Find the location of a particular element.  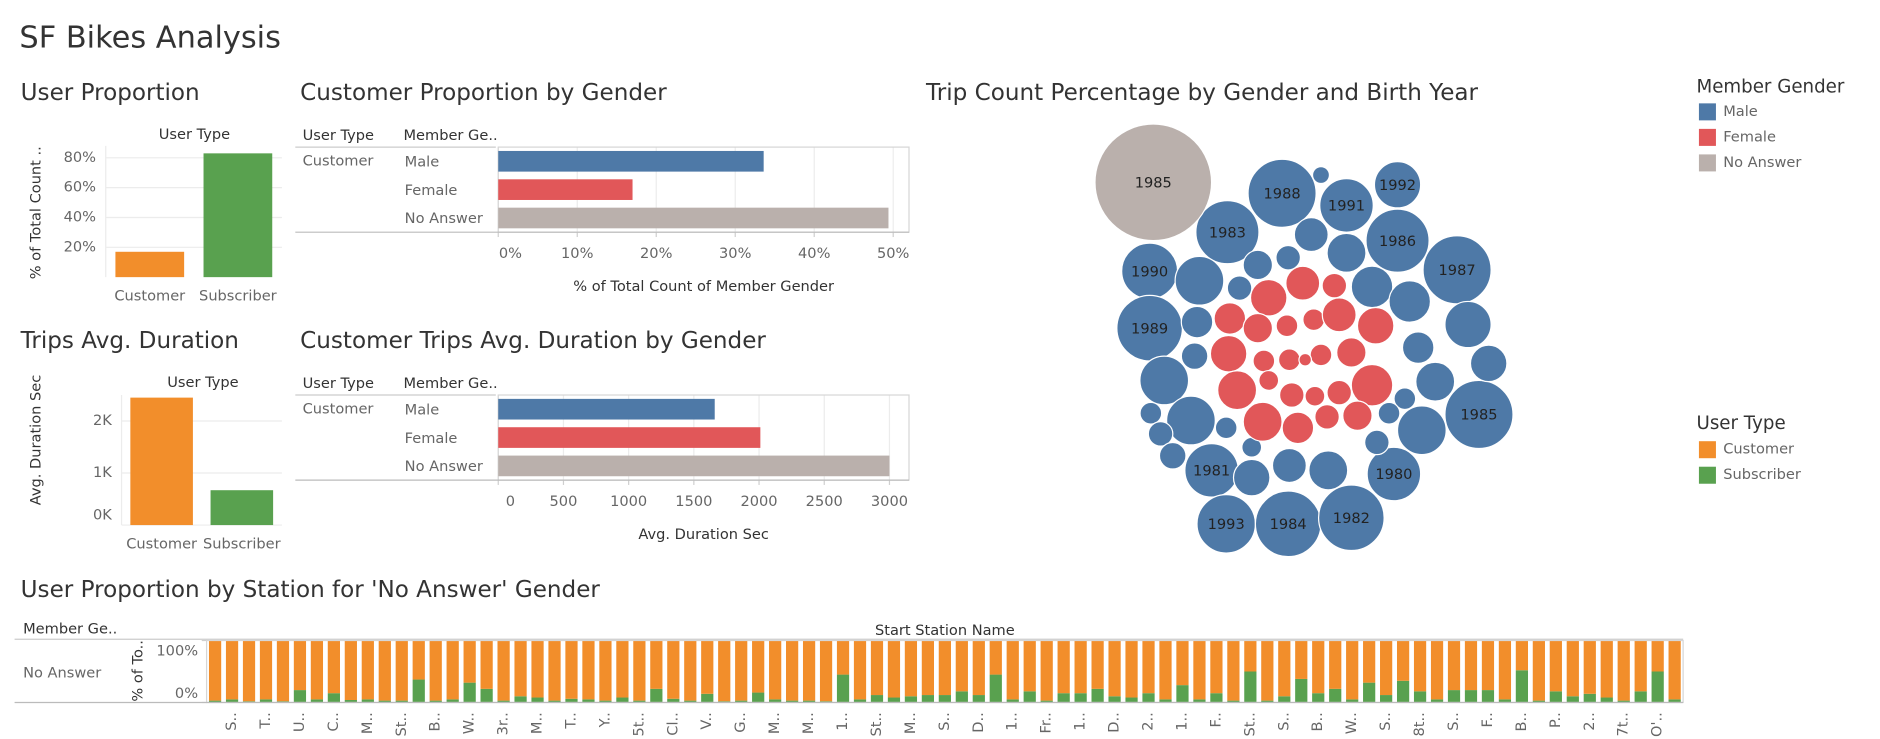

legend-swatch is located at coordinates (1707, 112).